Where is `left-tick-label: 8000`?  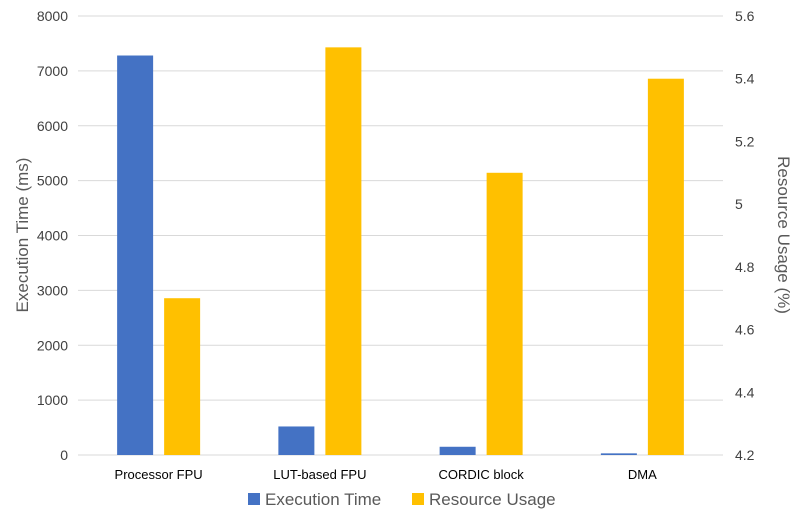
left-tick-label: 8000 is located at coordinates (52, 16).